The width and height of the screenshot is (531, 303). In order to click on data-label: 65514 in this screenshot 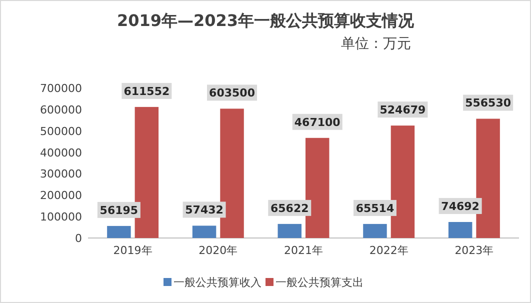, I will do `click(375, 208)`.